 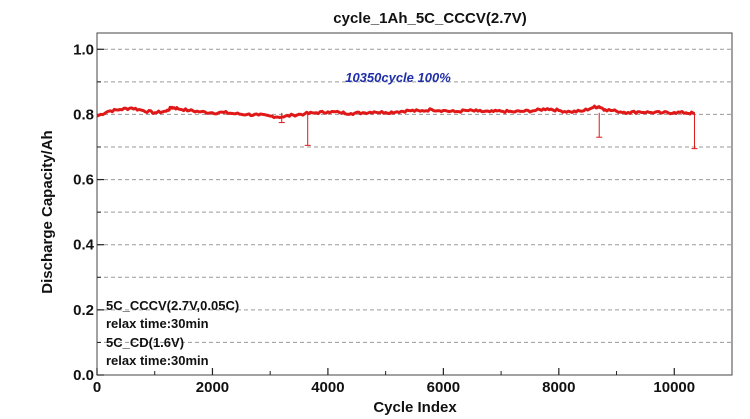 I want to click on x-tick-label: 2000, so click(x=212, y=387).